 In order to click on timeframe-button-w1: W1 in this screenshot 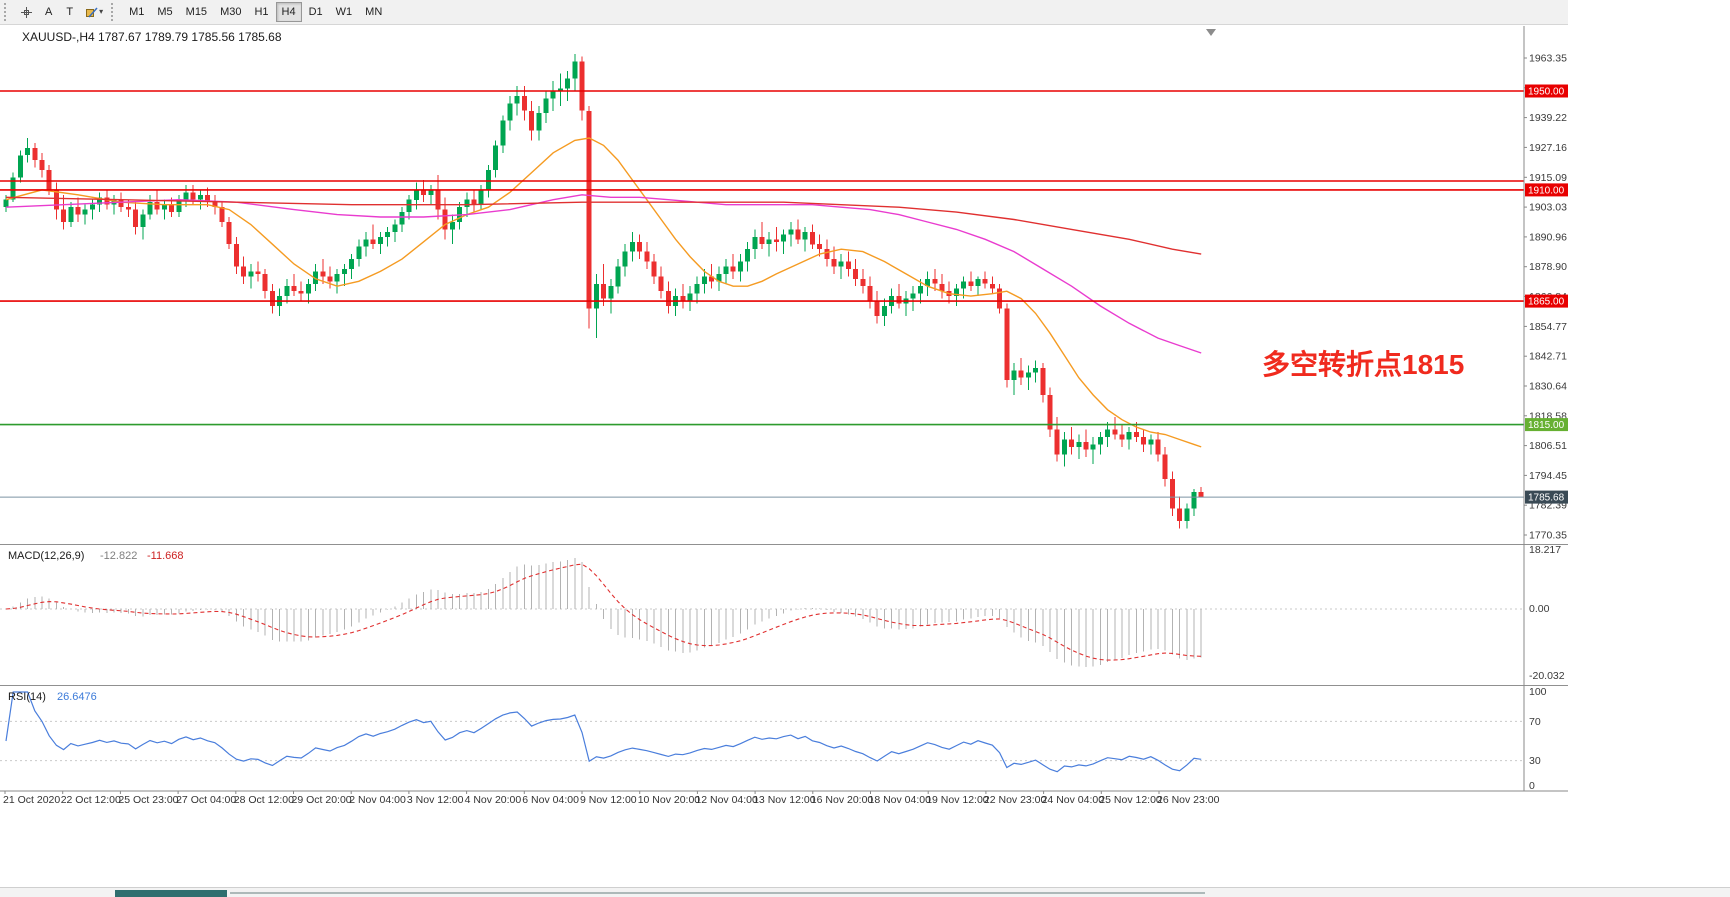, I will do `click(344, 12)`.